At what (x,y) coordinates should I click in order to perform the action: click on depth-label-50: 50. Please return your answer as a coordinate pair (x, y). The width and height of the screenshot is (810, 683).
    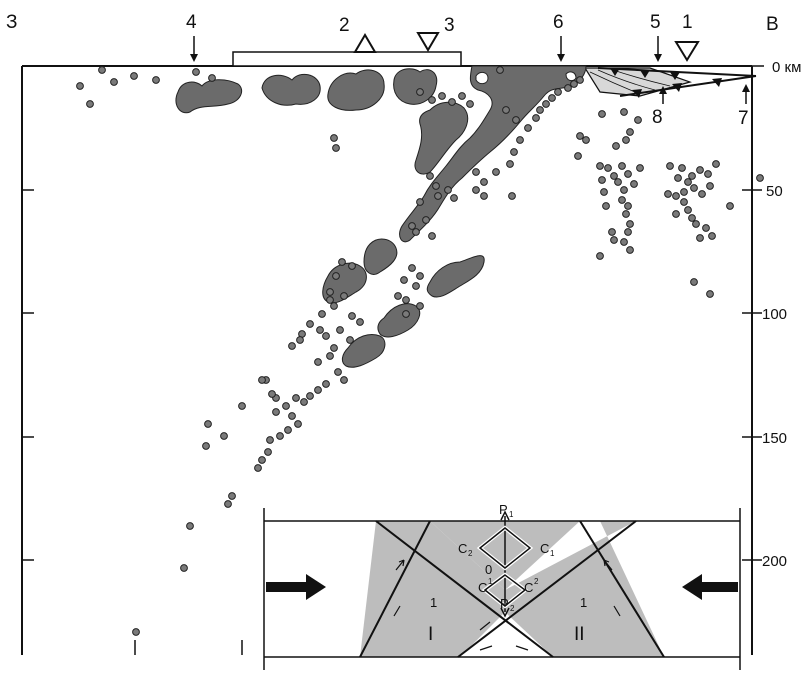
    Looking at the image, I should click on (774, 191).